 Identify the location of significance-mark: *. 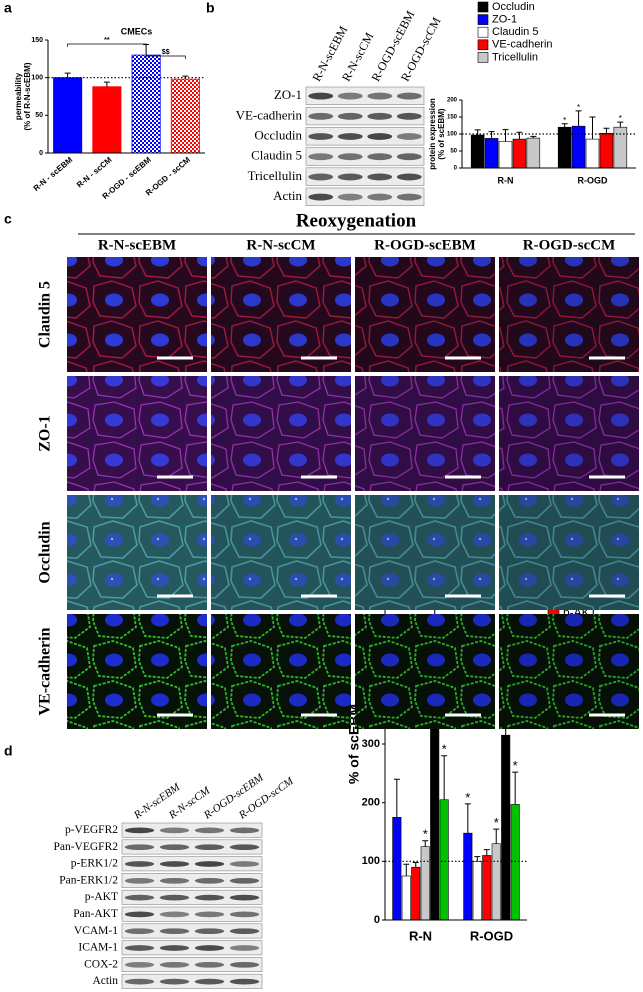
(444, 749).